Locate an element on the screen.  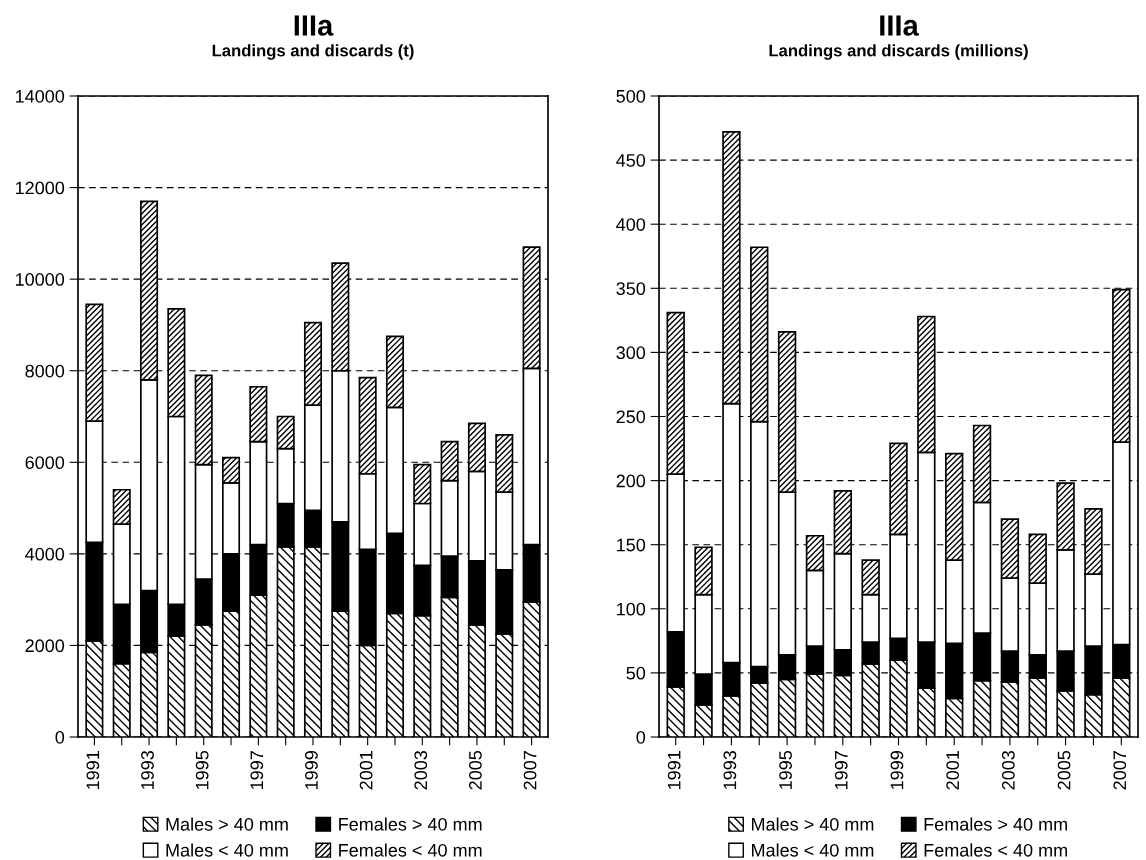
y-tick-label: 200 is located at coordinates (631, 481).